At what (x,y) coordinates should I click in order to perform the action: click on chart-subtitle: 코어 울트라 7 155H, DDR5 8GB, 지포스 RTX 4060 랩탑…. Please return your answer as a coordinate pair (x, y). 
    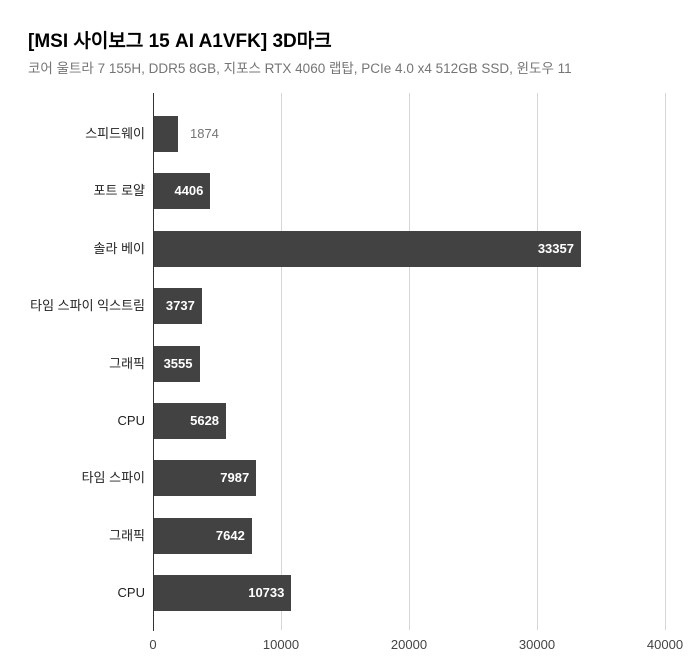
    Looking at the image, I should click on (300, 68).